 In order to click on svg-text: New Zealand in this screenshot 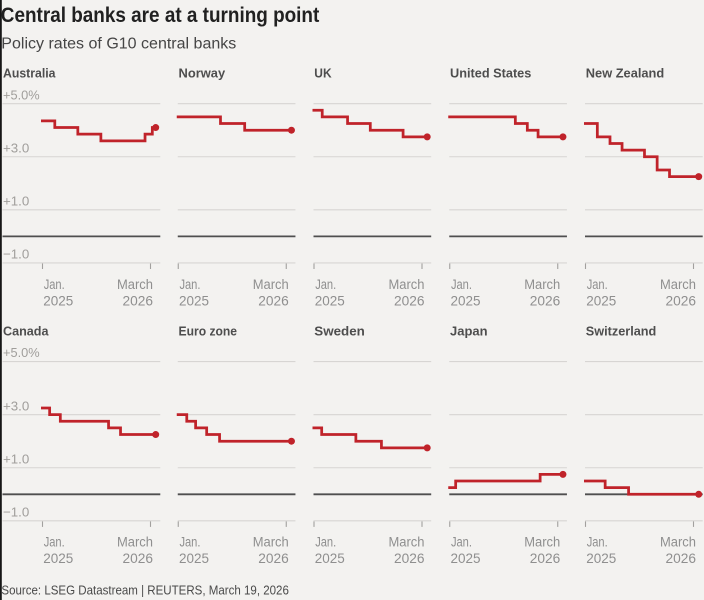, I will do `click(625, 73)`.